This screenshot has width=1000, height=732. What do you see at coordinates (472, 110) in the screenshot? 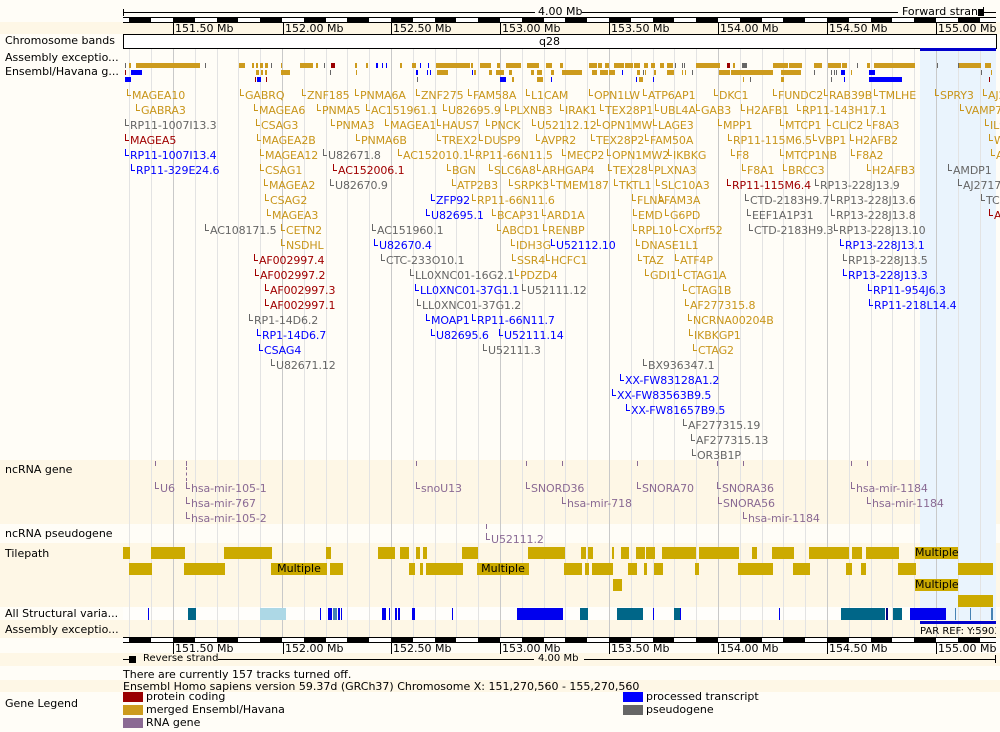
I see `gene-label: U82695.9` at bounding box center [472, 110].